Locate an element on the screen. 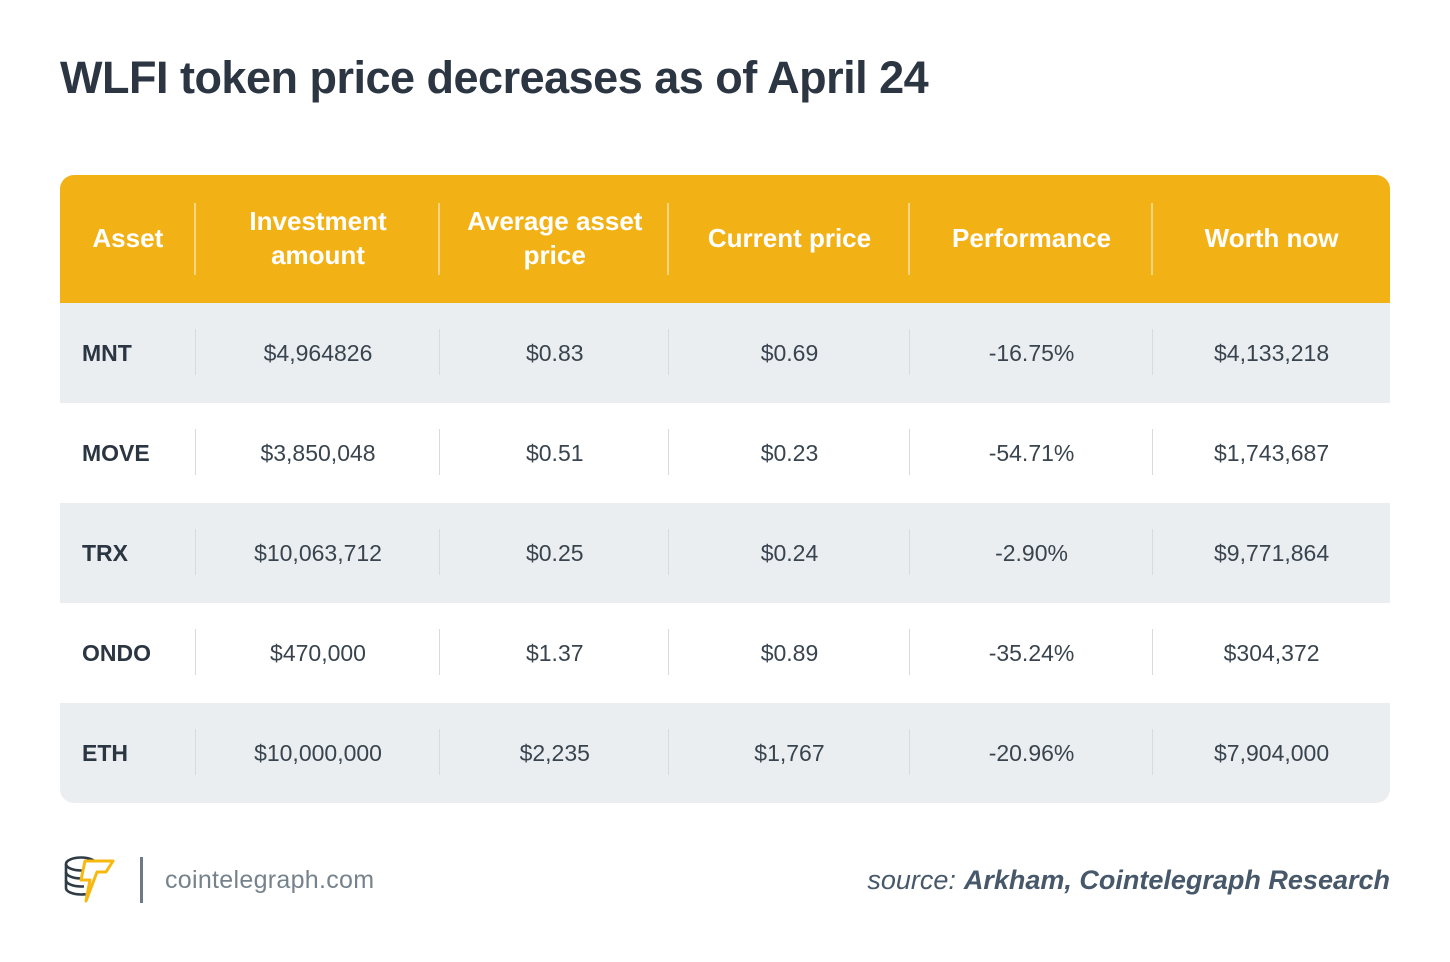 The height and width of the screenshot is (962, 1450). current-price-cell: $0.23 is located at coordinates (789, 453).